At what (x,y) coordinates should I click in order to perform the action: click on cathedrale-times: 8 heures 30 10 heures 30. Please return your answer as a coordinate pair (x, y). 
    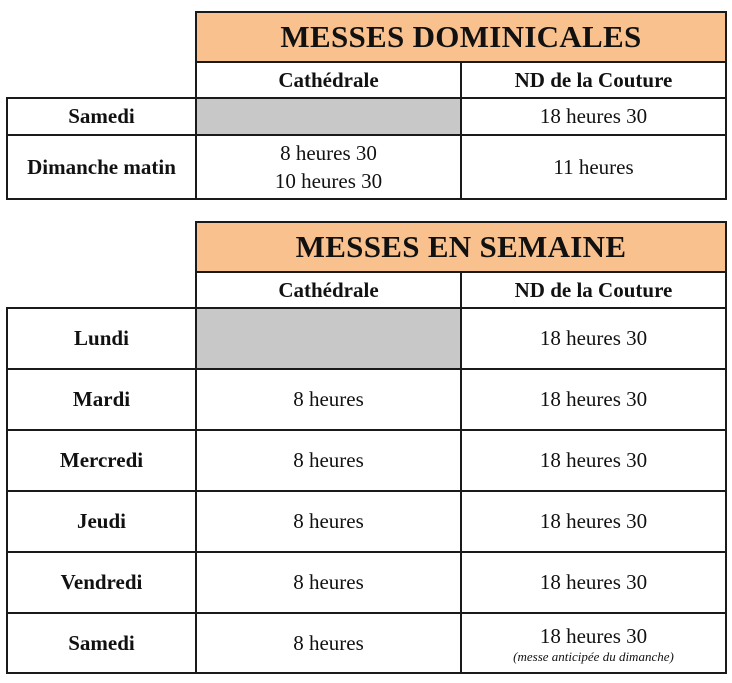
    Looking at the image, I should click on (328, 167).